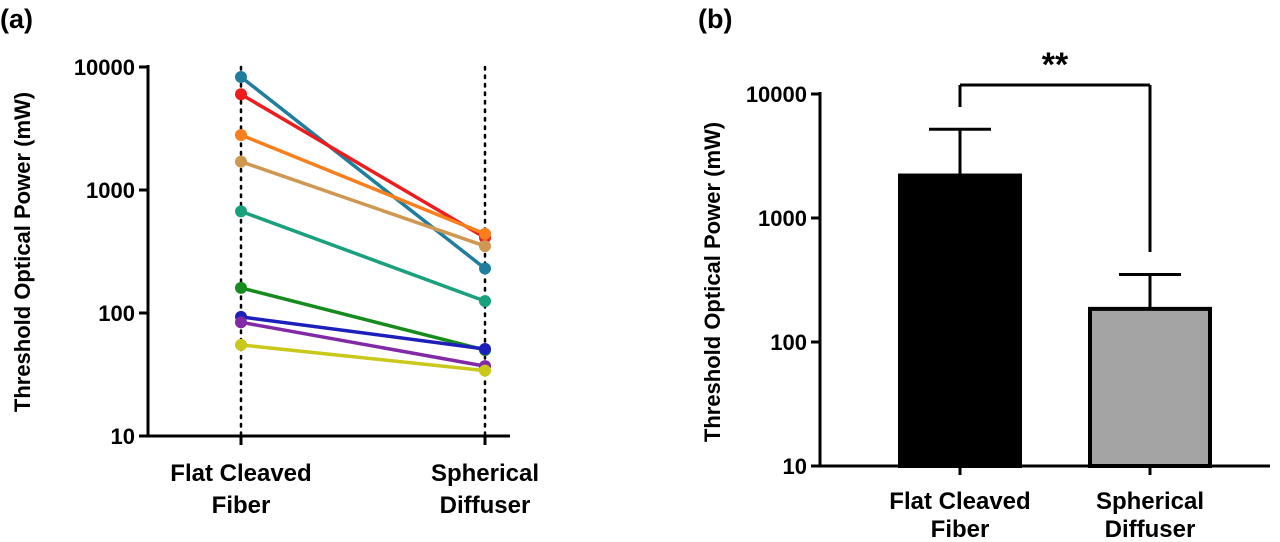  Describe the element at coordinates (104, 67) in the screenshot. I see `y-tick-label-10000: 10000` at that location.